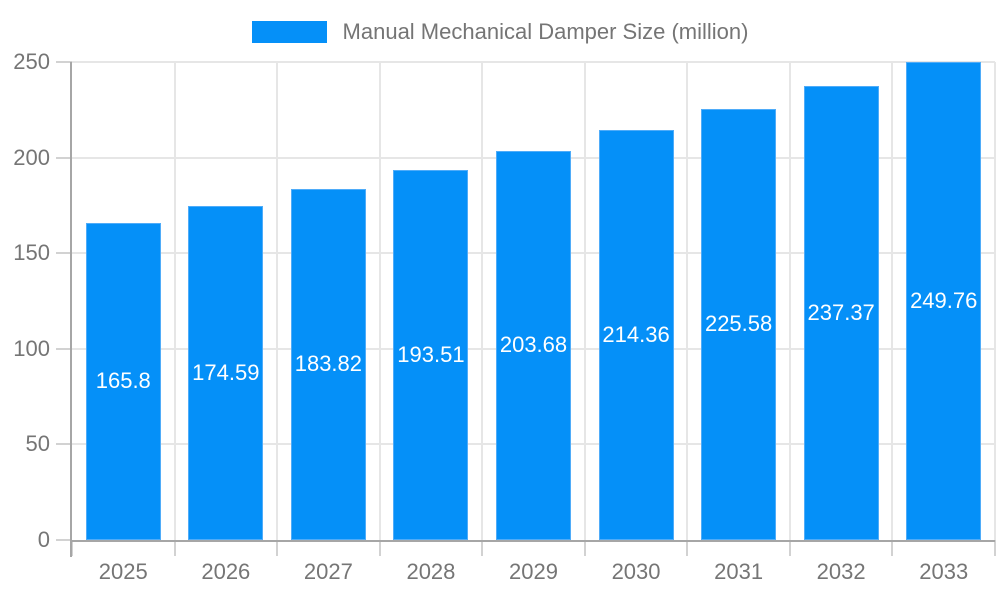 This screenshot has height=600, width=1000. I want to click on bar-value-label: 165.8, so click(123, 381).